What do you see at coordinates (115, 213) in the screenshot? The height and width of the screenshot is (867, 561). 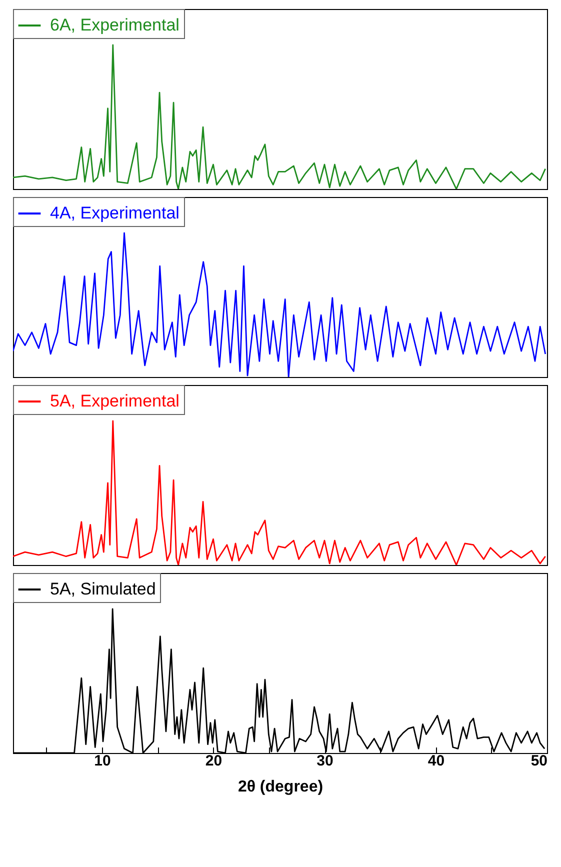 I see `legend-label: 4A, Experimental` at bounding box center [115, 213].